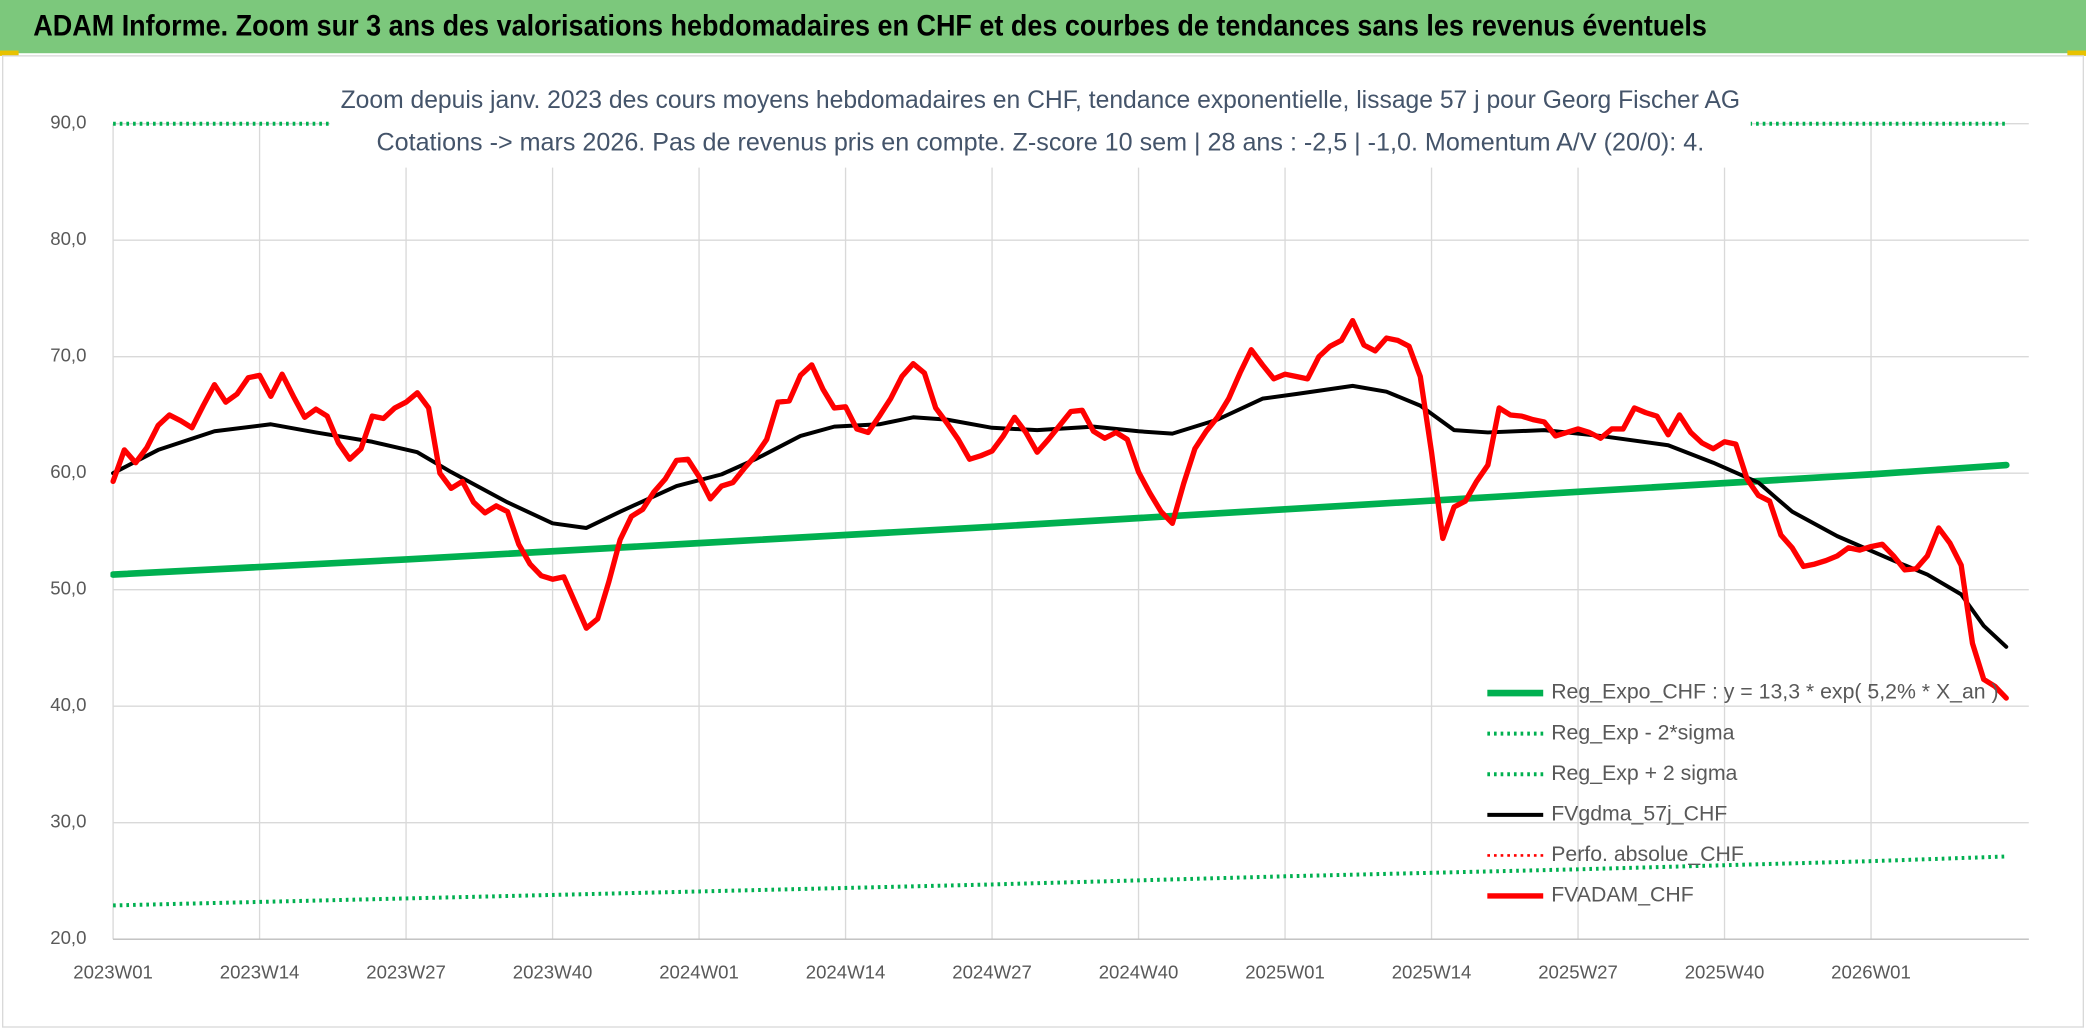  Describe the element at coordinates (1639, 813) in the screenshot. I see `legend-label: FVgdma_57j_CHF` at that location.